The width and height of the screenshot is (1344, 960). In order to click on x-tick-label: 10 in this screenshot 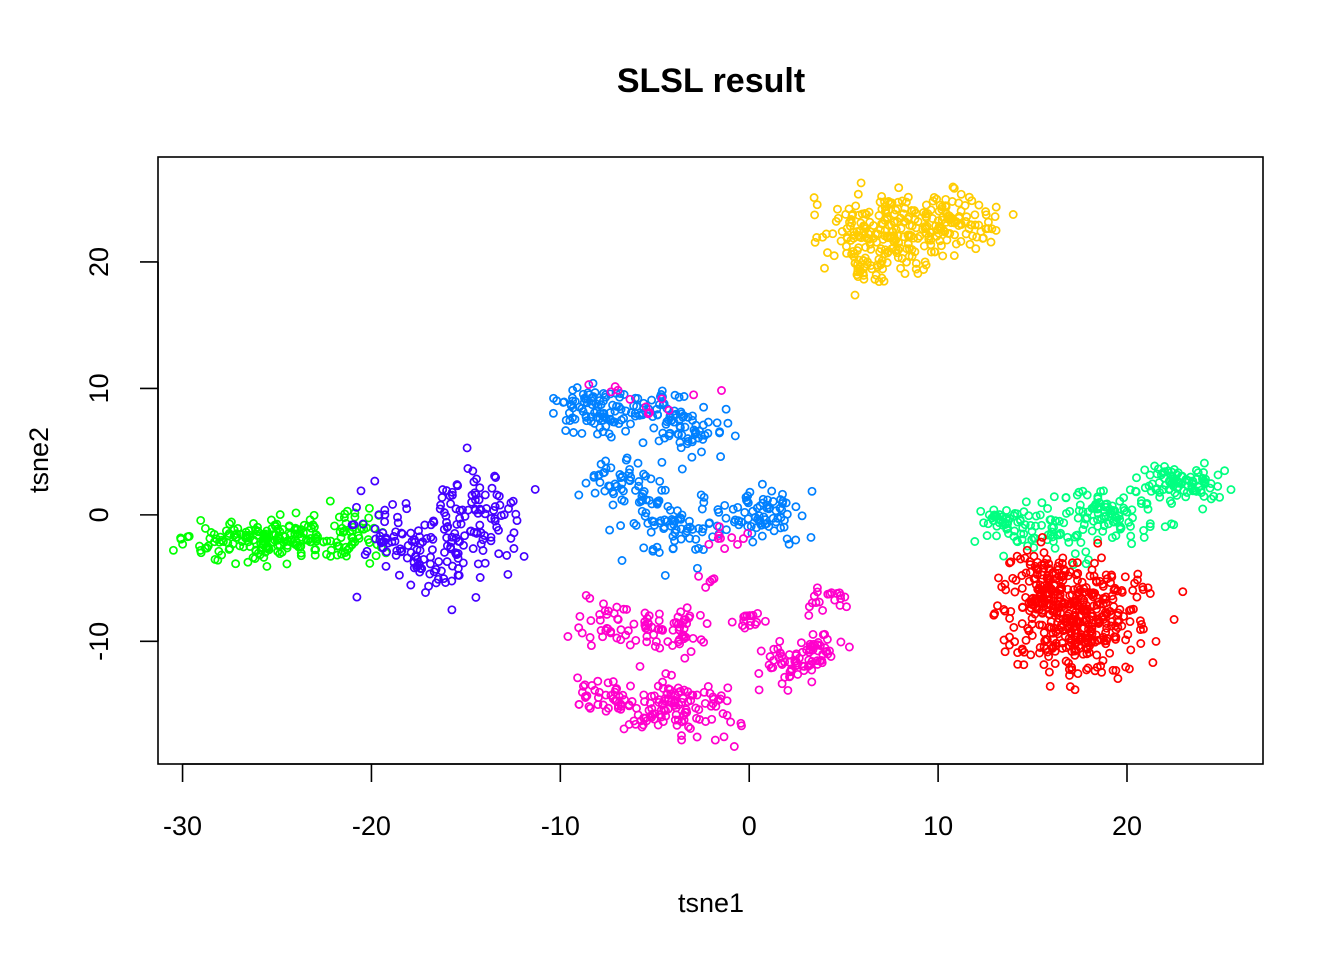, I will do `click(938, 826)`.